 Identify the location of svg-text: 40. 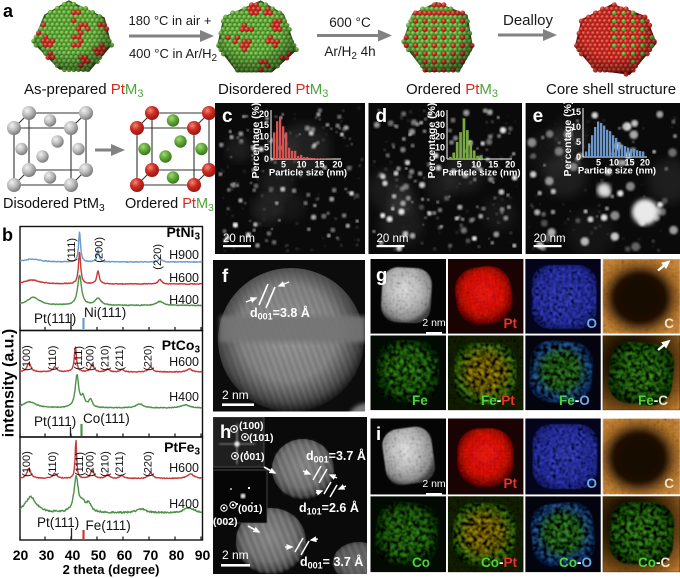
(73, 555).